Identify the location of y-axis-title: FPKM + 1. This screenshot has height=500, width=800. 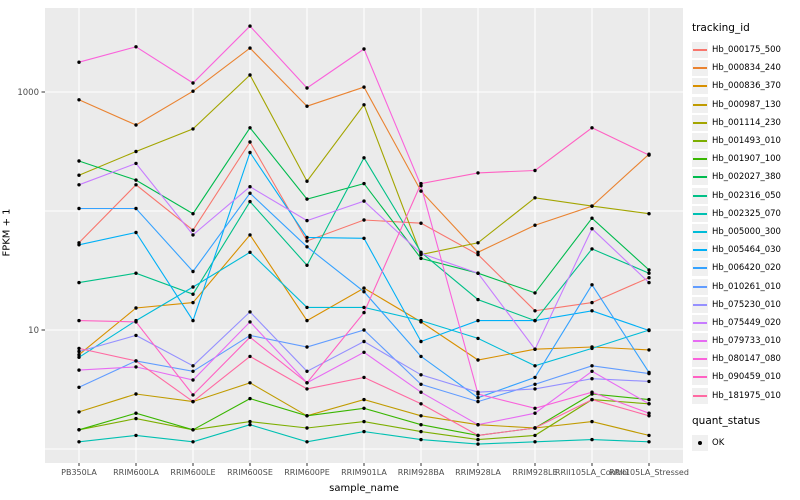
(7, 232).